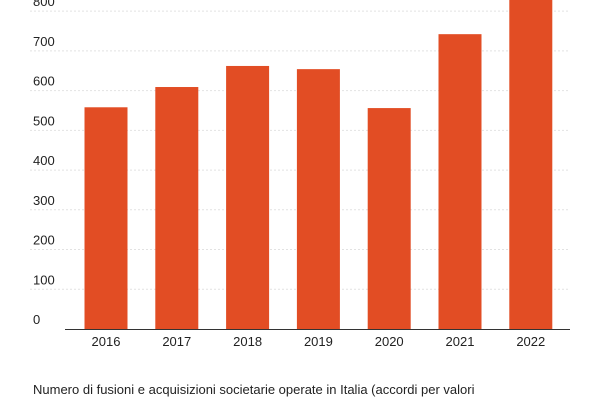 Image resolution: width=600 pixels, height=400 pixels. What do you see at coordinates (106, 341) in the screenshot?
I see `x-tick-label: 2016` at bounding box center [106, 341].